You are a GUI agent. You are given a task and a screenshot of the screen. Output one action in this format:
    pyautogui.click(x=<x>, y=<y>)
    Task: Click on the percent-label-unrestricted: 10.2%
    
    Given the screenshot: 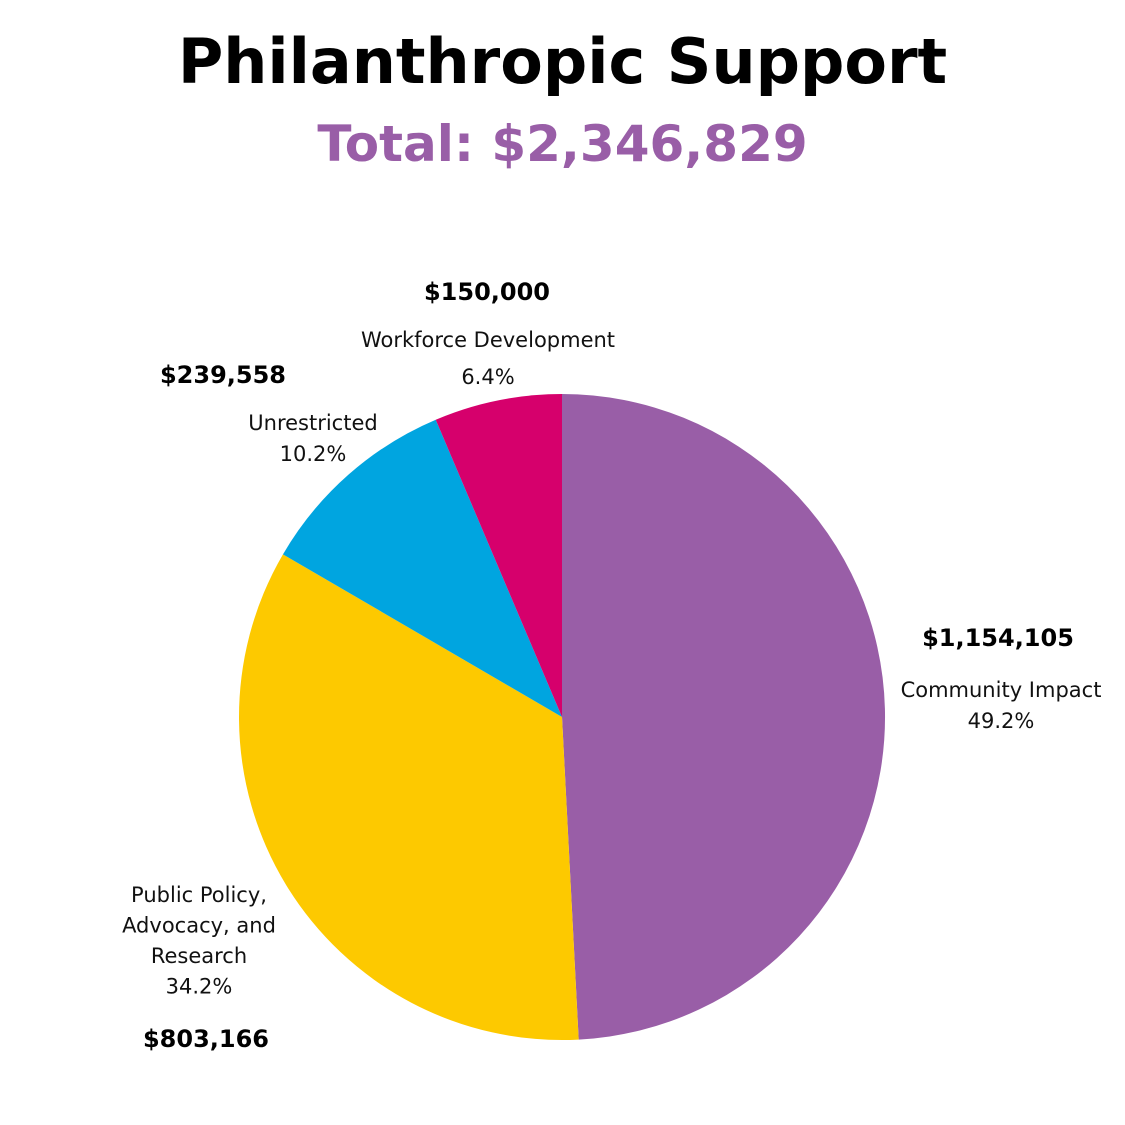 What is the action you would take?
    pyautogui.click(x=313, y=454)
    